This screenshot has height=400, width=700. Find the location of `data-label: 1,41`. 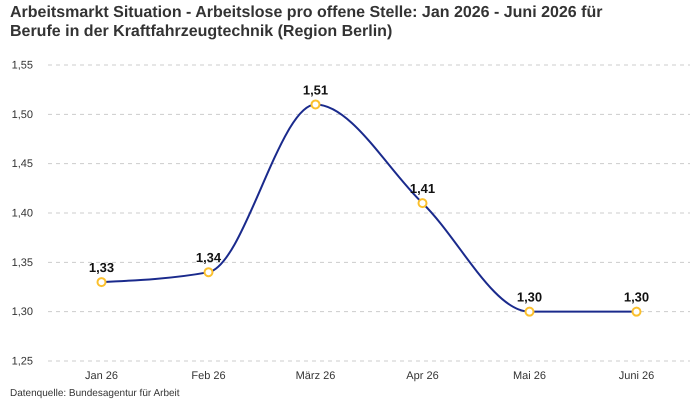

data-label: 1,41 is located at coordinates (423, 188).